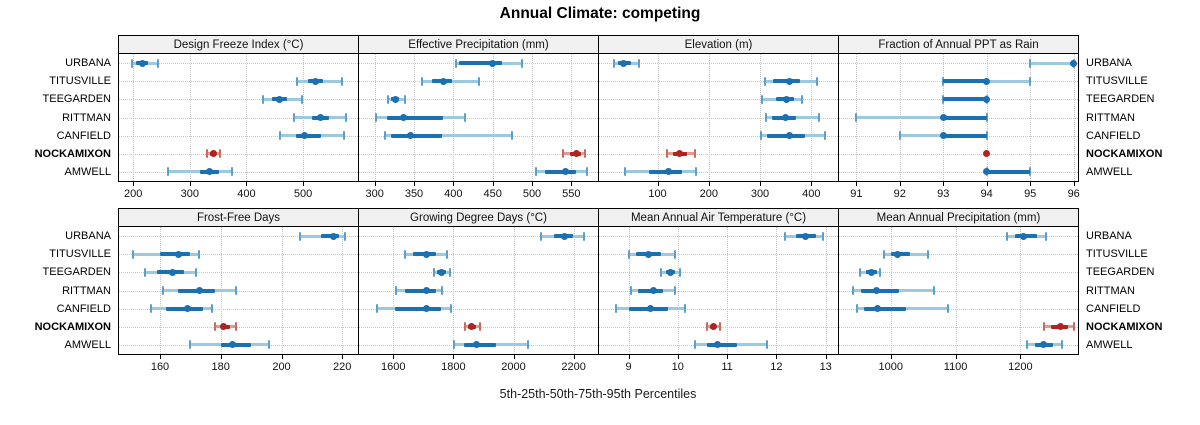 This screenshot has height=425, width=1200. I want to click on axis-tick-label: 9, so click(628, 367).